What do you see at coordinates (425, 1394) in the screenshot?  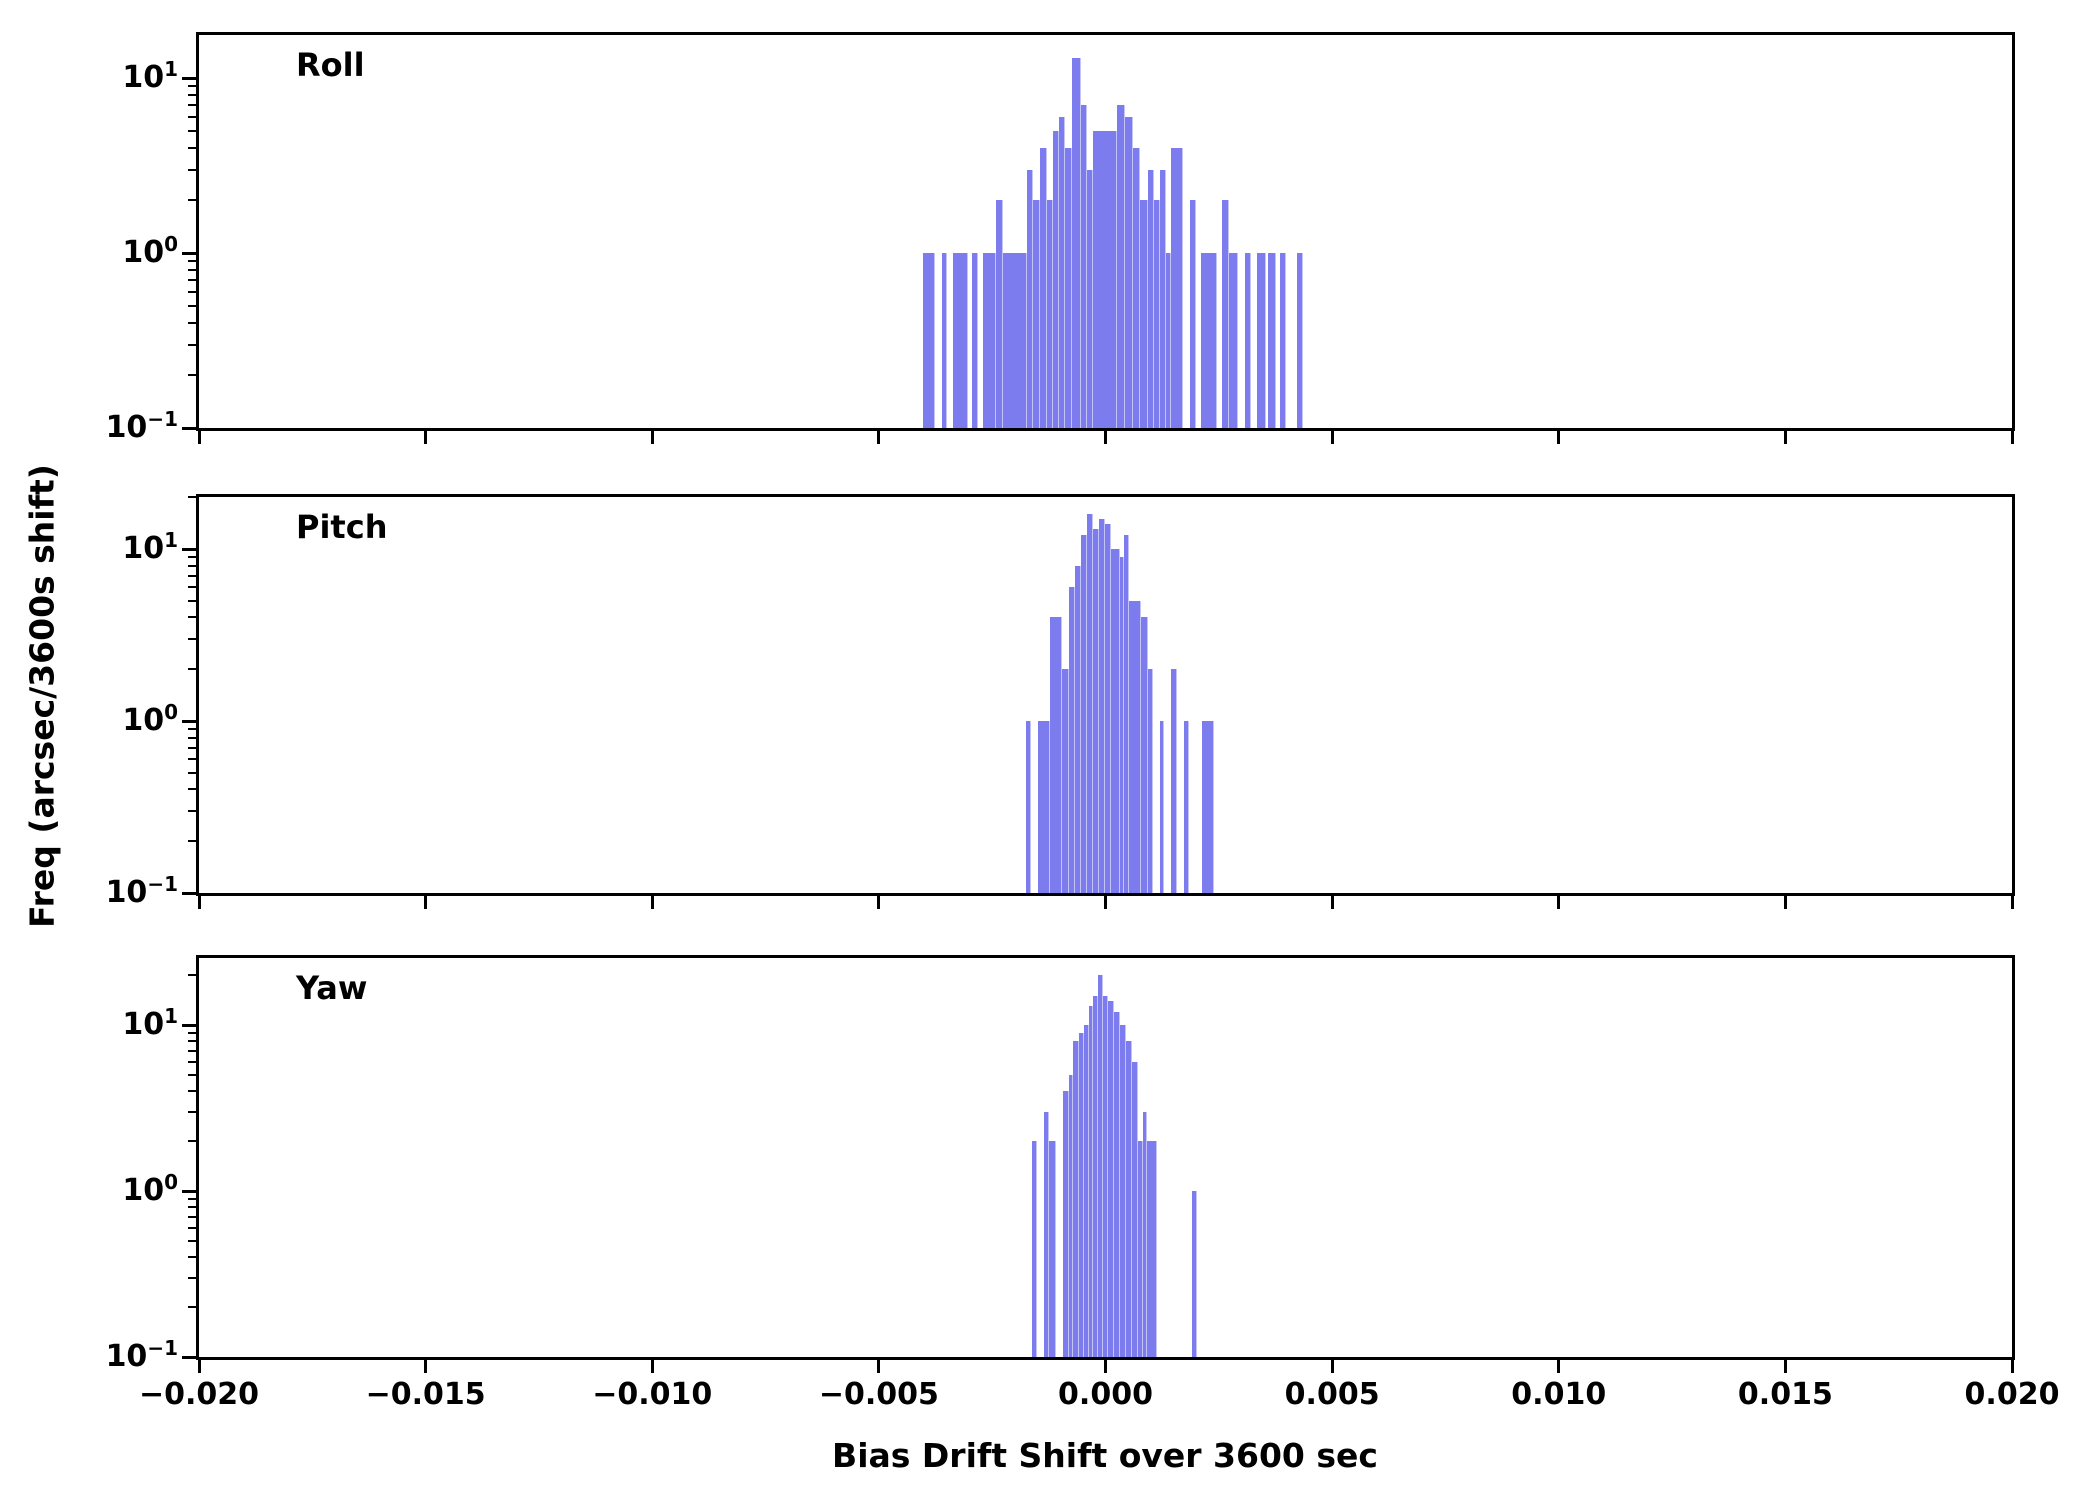 I see `x-tick-label: −0.015` at bounding box center [425, 1394].